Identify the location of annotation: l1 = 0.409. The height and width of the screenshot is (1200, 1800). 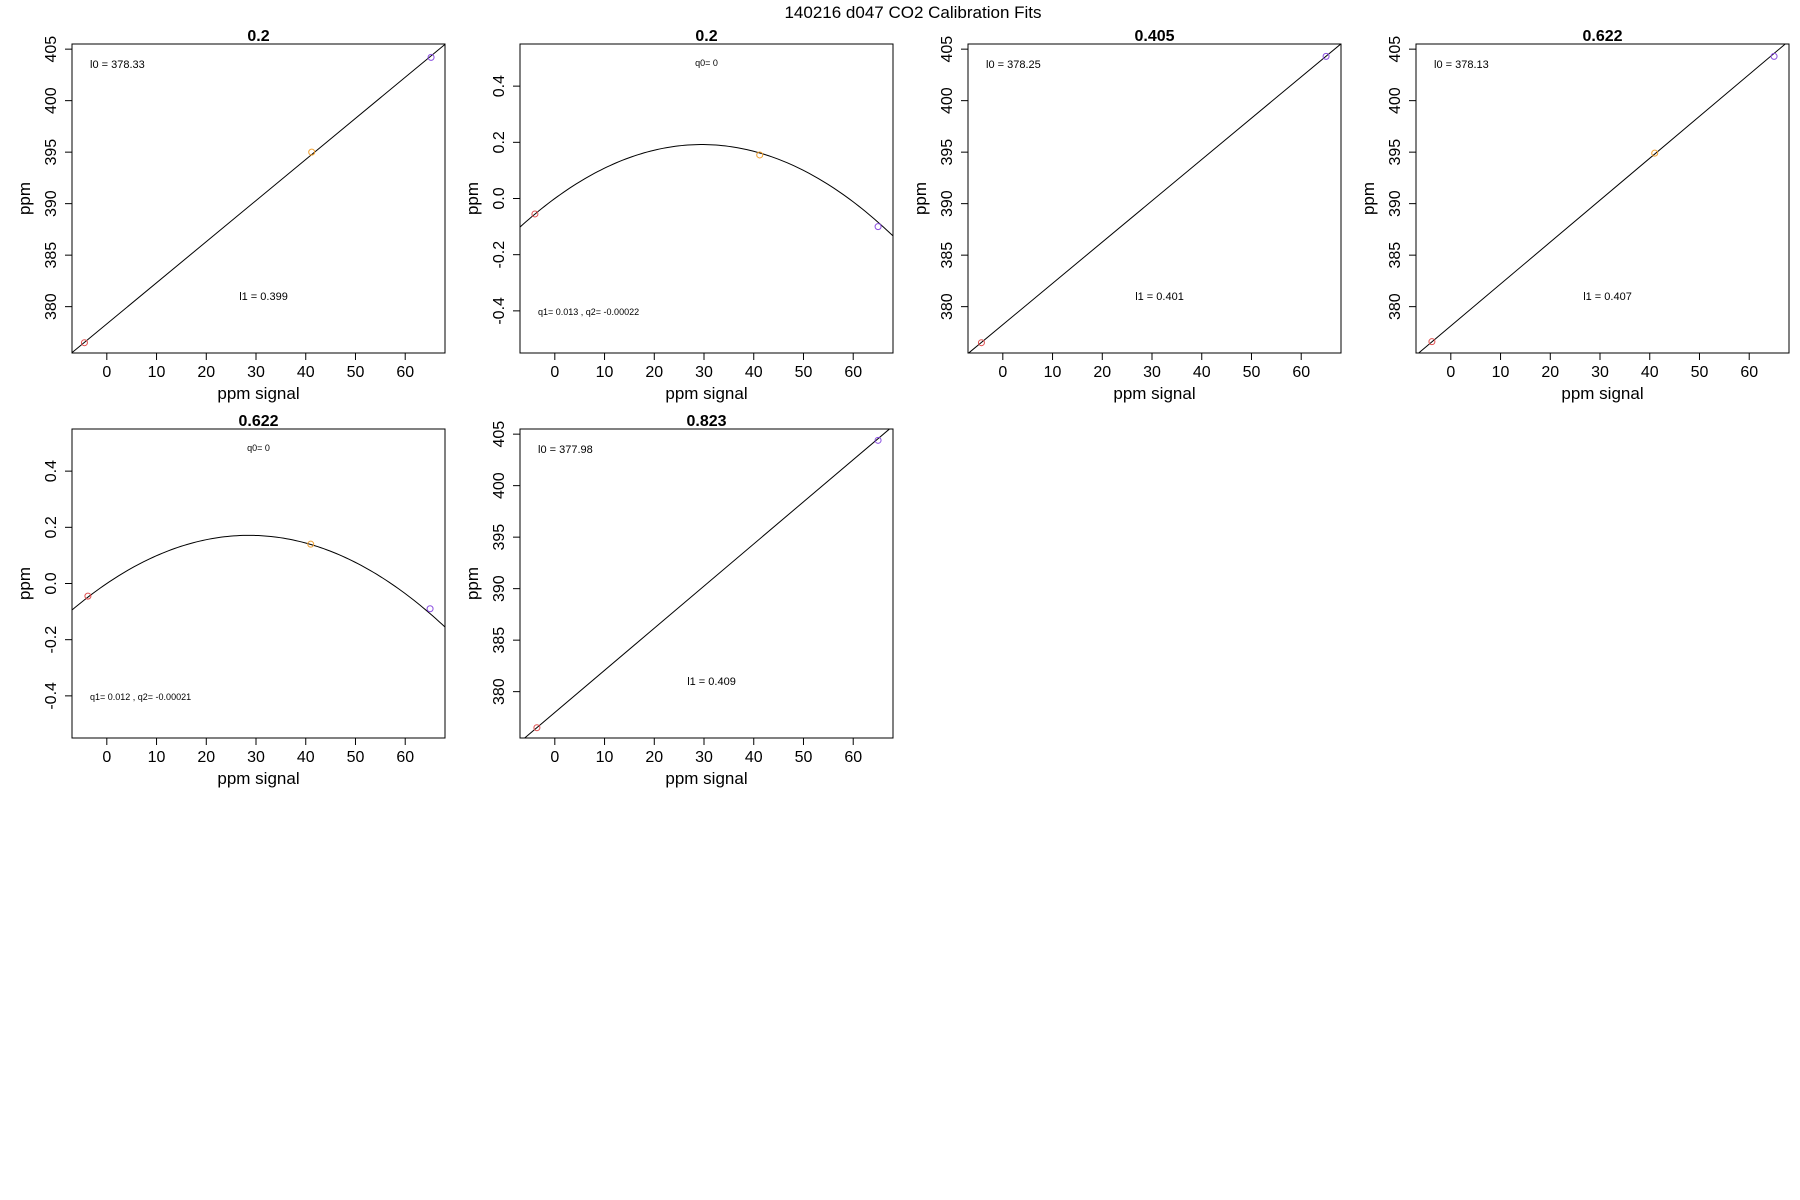
(711, 682).